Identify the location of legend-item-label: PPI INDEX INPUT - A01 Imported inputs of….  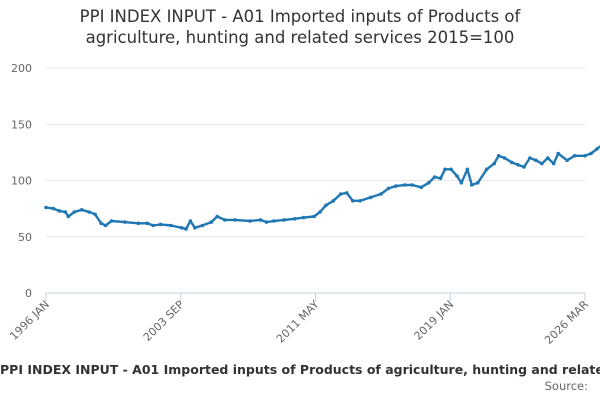
(300, 369).